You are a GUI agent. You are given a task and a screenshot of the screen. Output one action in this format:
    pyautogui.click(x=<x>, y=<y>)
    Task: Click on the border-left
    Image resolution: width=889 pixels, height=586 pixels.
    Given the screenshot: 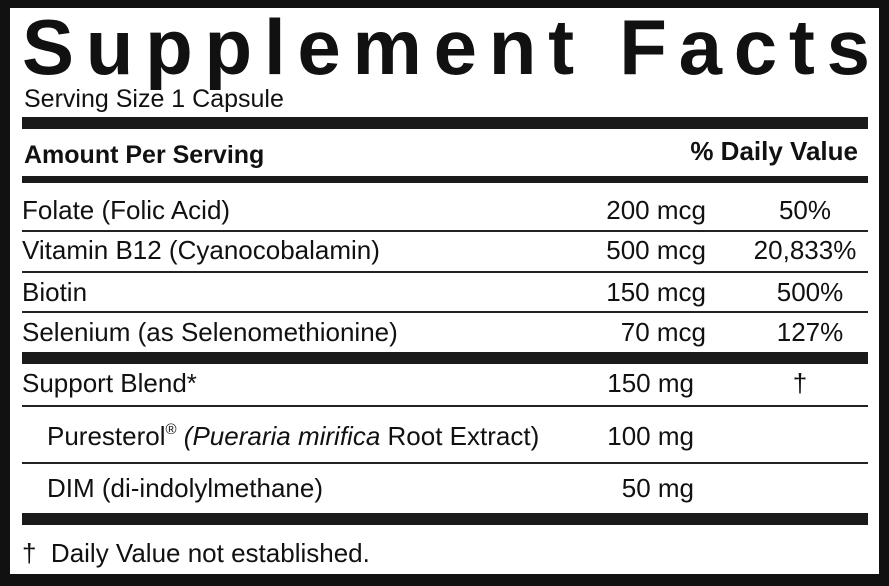 What is the action you would take?
    pyautogui.click(x=5, y=293)
    